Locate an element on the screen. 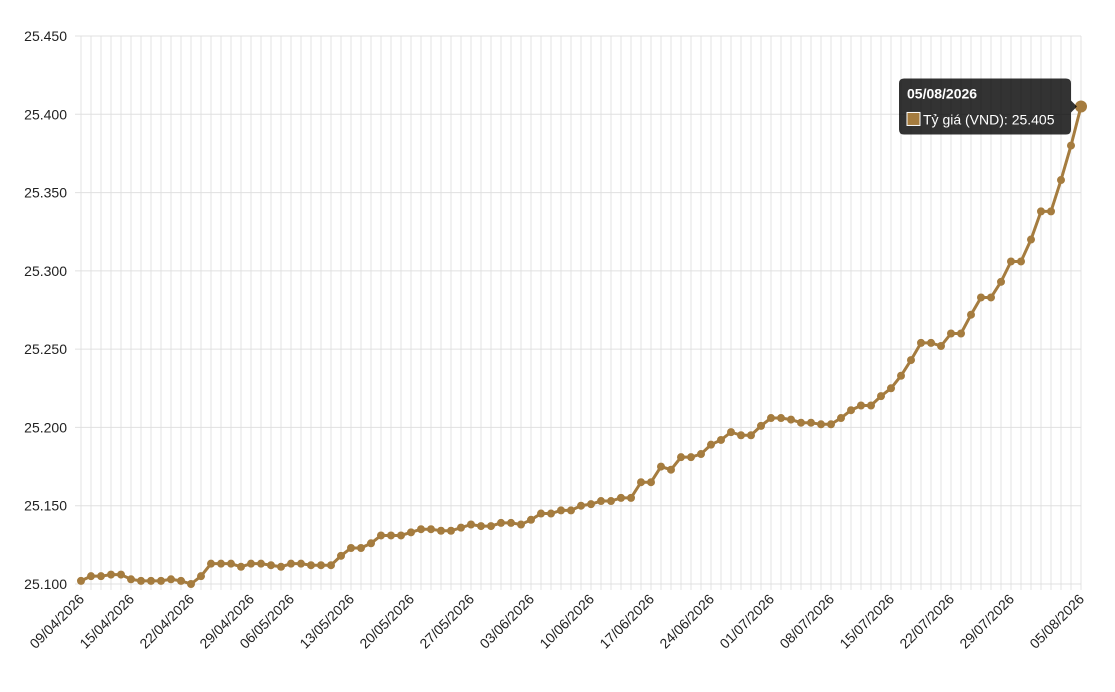  tooltip: 05/08/2026 Tỷ giá (VND): 25.405 is located at coordinates (988, 106).